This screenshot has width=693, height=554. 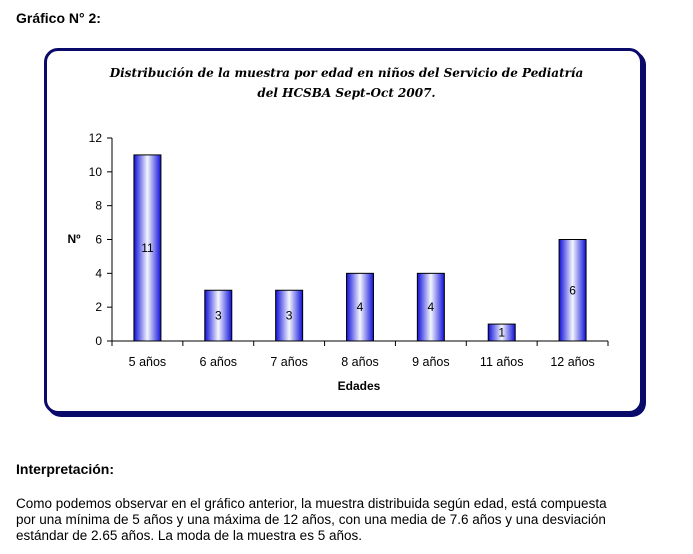 I want to click on y-axis-label: Nº, so click(x=74, y=239).